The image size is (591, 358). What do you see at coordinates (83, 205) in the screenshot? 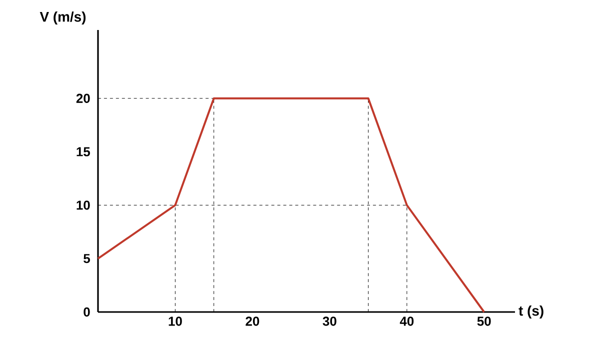
I see `y-tick-label: 10` at bounding box center [83, 205].